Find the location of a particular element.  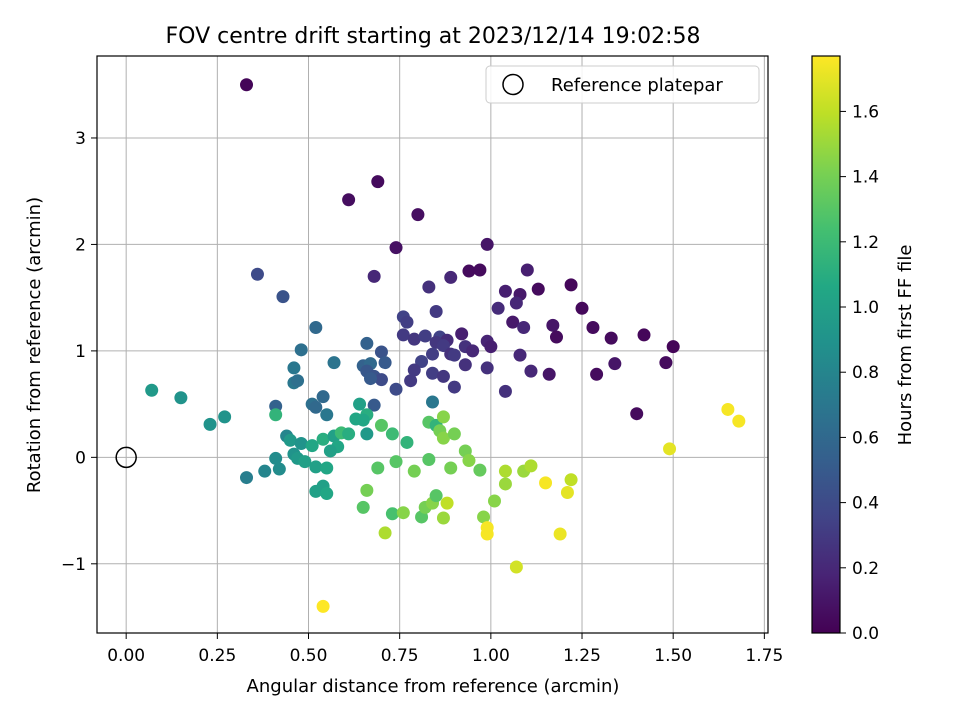

y-axis-label: Rotation from reference (arcmin) is located at coordinates (34, 345).